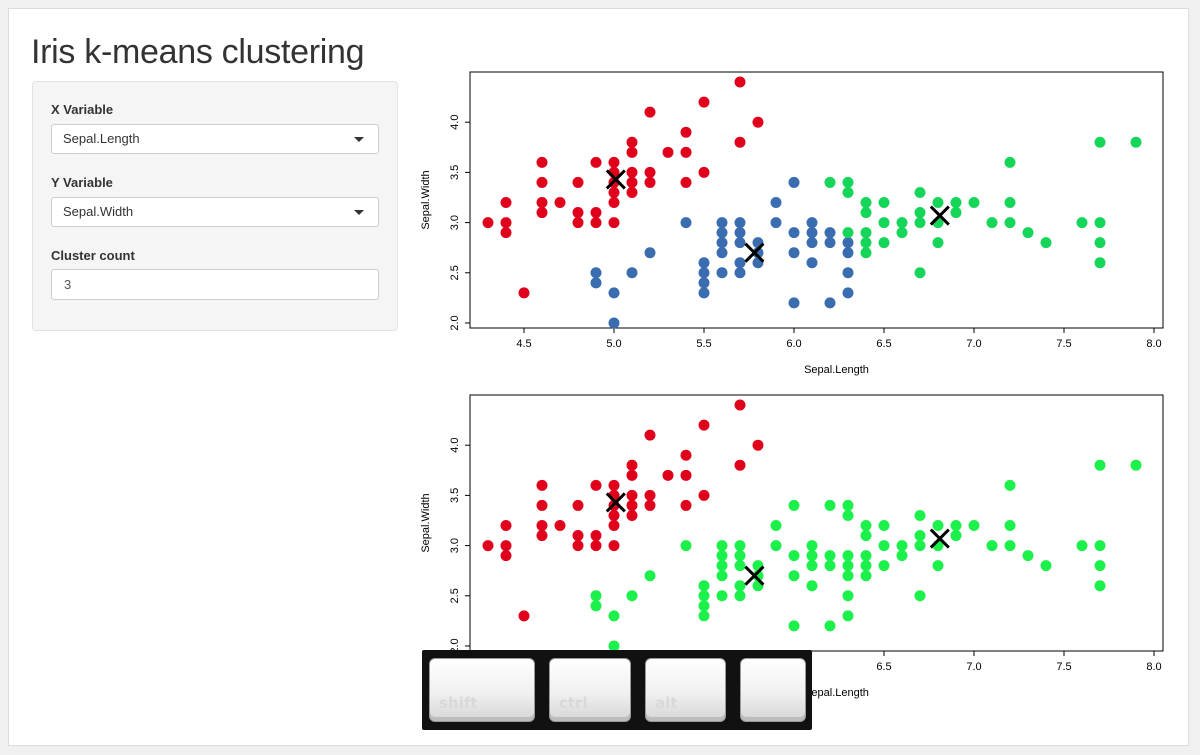 The image size is (1200, 755). I want to click on ctrl-key-label: ctrl, so click(573, 703).